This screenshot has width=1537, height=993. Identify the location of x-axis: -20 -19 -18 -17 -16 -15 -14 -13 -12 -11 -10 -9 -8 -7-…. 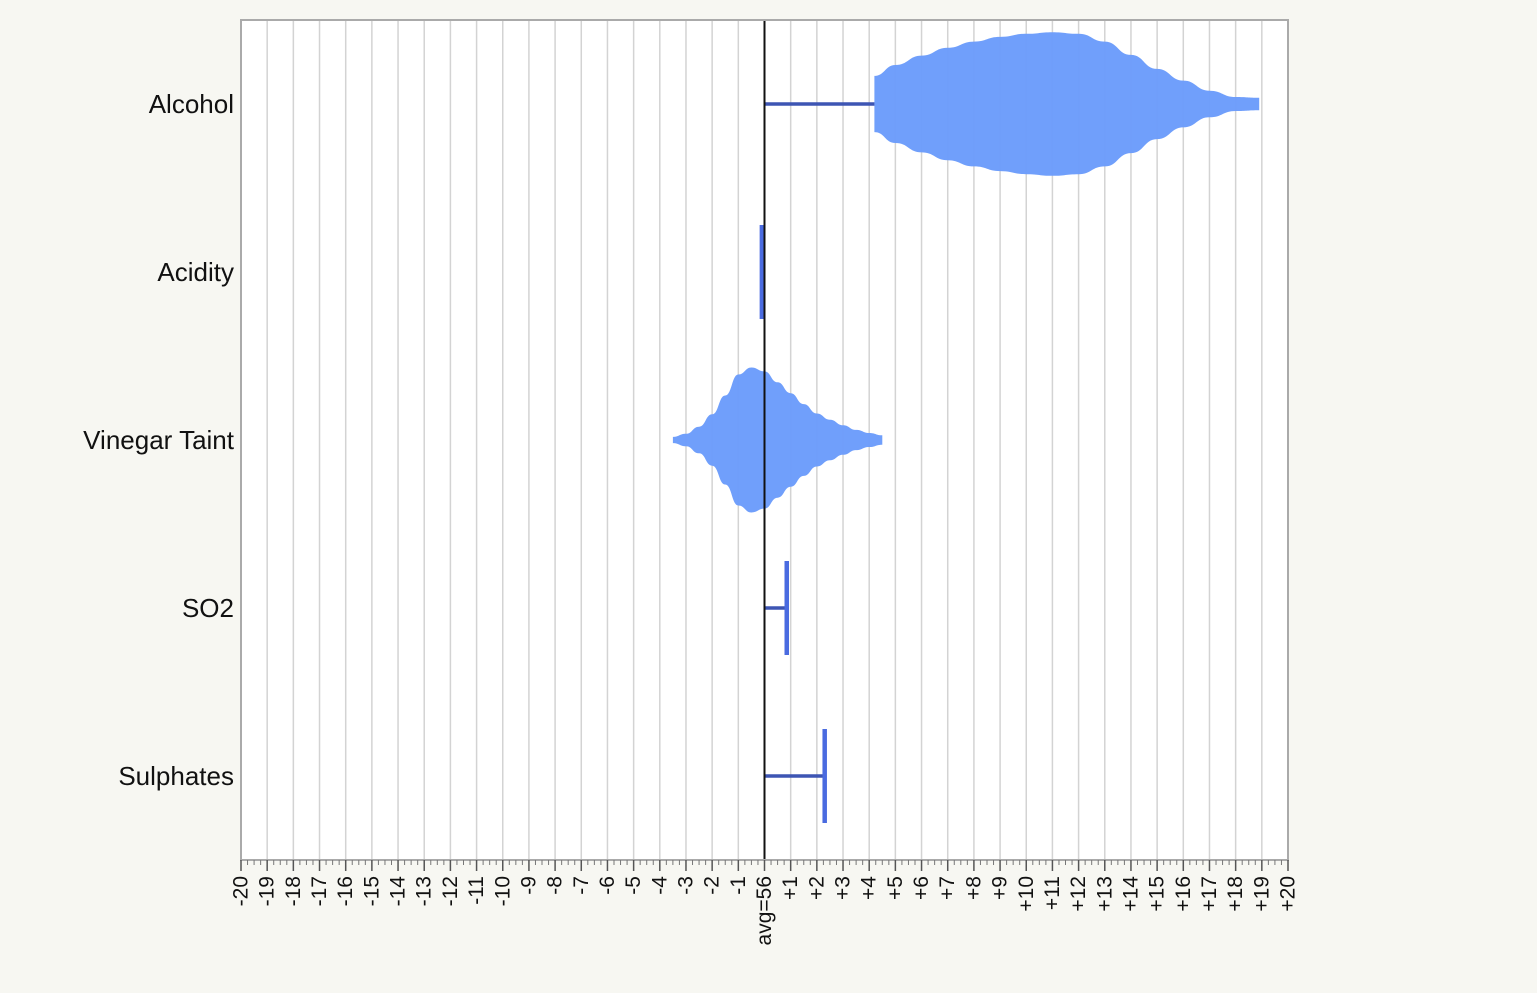
(765, 902).